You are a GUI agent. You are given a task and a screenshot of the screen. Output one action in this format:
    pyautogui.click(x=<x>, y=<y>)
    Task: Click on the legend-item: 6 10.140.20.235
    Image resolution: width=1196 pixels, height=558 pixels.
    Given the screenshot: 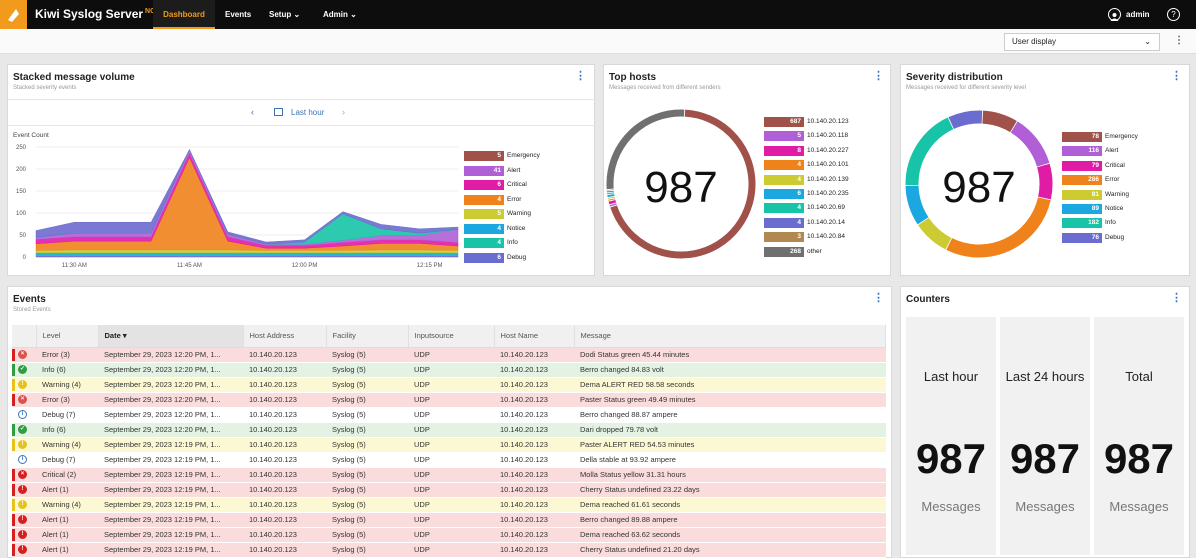 What is the action you would take?
    pyautogui.click(x=814, y=194)
    